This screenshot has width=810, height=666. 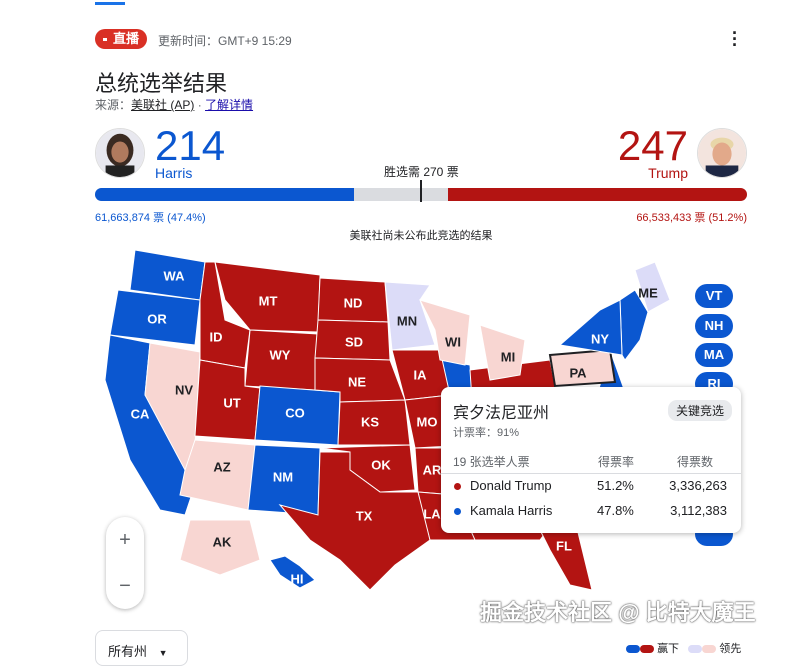 I want to click on state-label-FL: FL, so click(x=564, y=546).